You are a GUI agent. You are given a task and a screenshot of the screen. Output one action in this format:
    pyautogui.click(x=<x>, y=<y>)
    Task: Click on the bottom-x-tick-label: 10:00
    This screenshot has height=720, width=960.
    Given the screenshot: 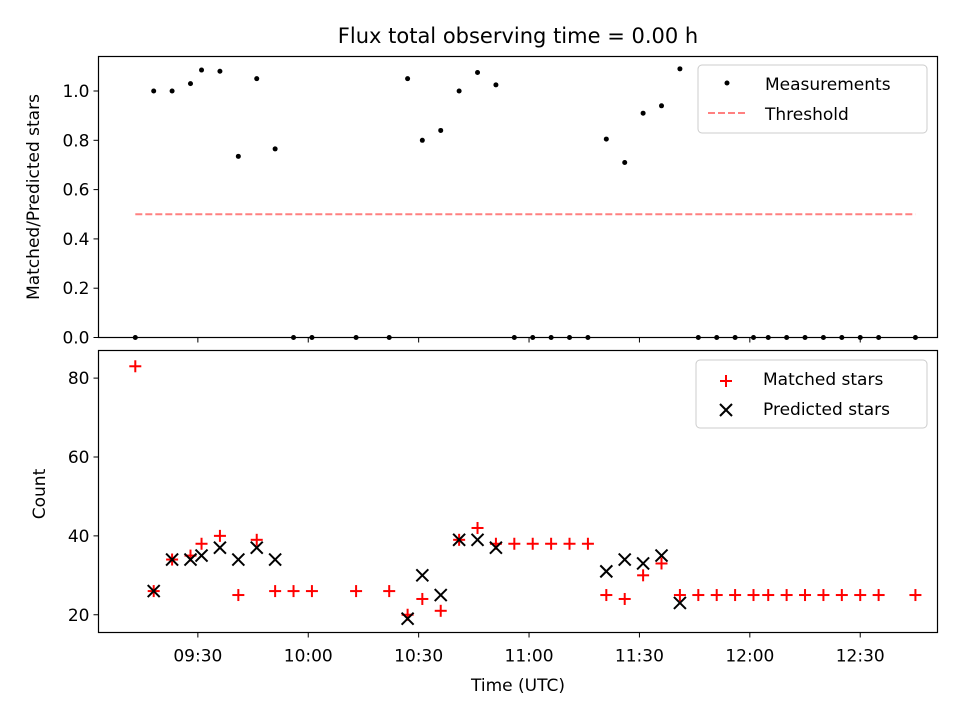 What is the action you would take?
    pyautogui.click(x=308, y=657)
    